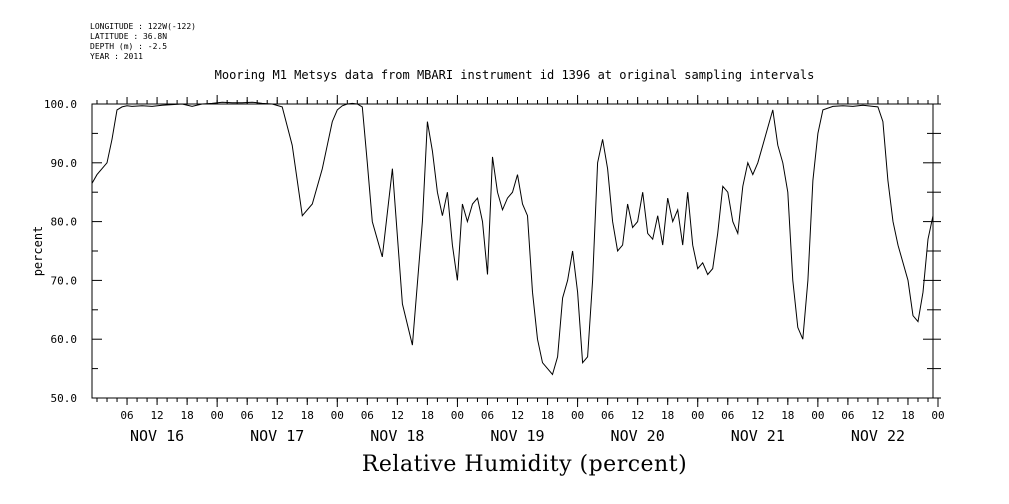  I want to click on y-tick-label: 70.0, so click(64, 280).